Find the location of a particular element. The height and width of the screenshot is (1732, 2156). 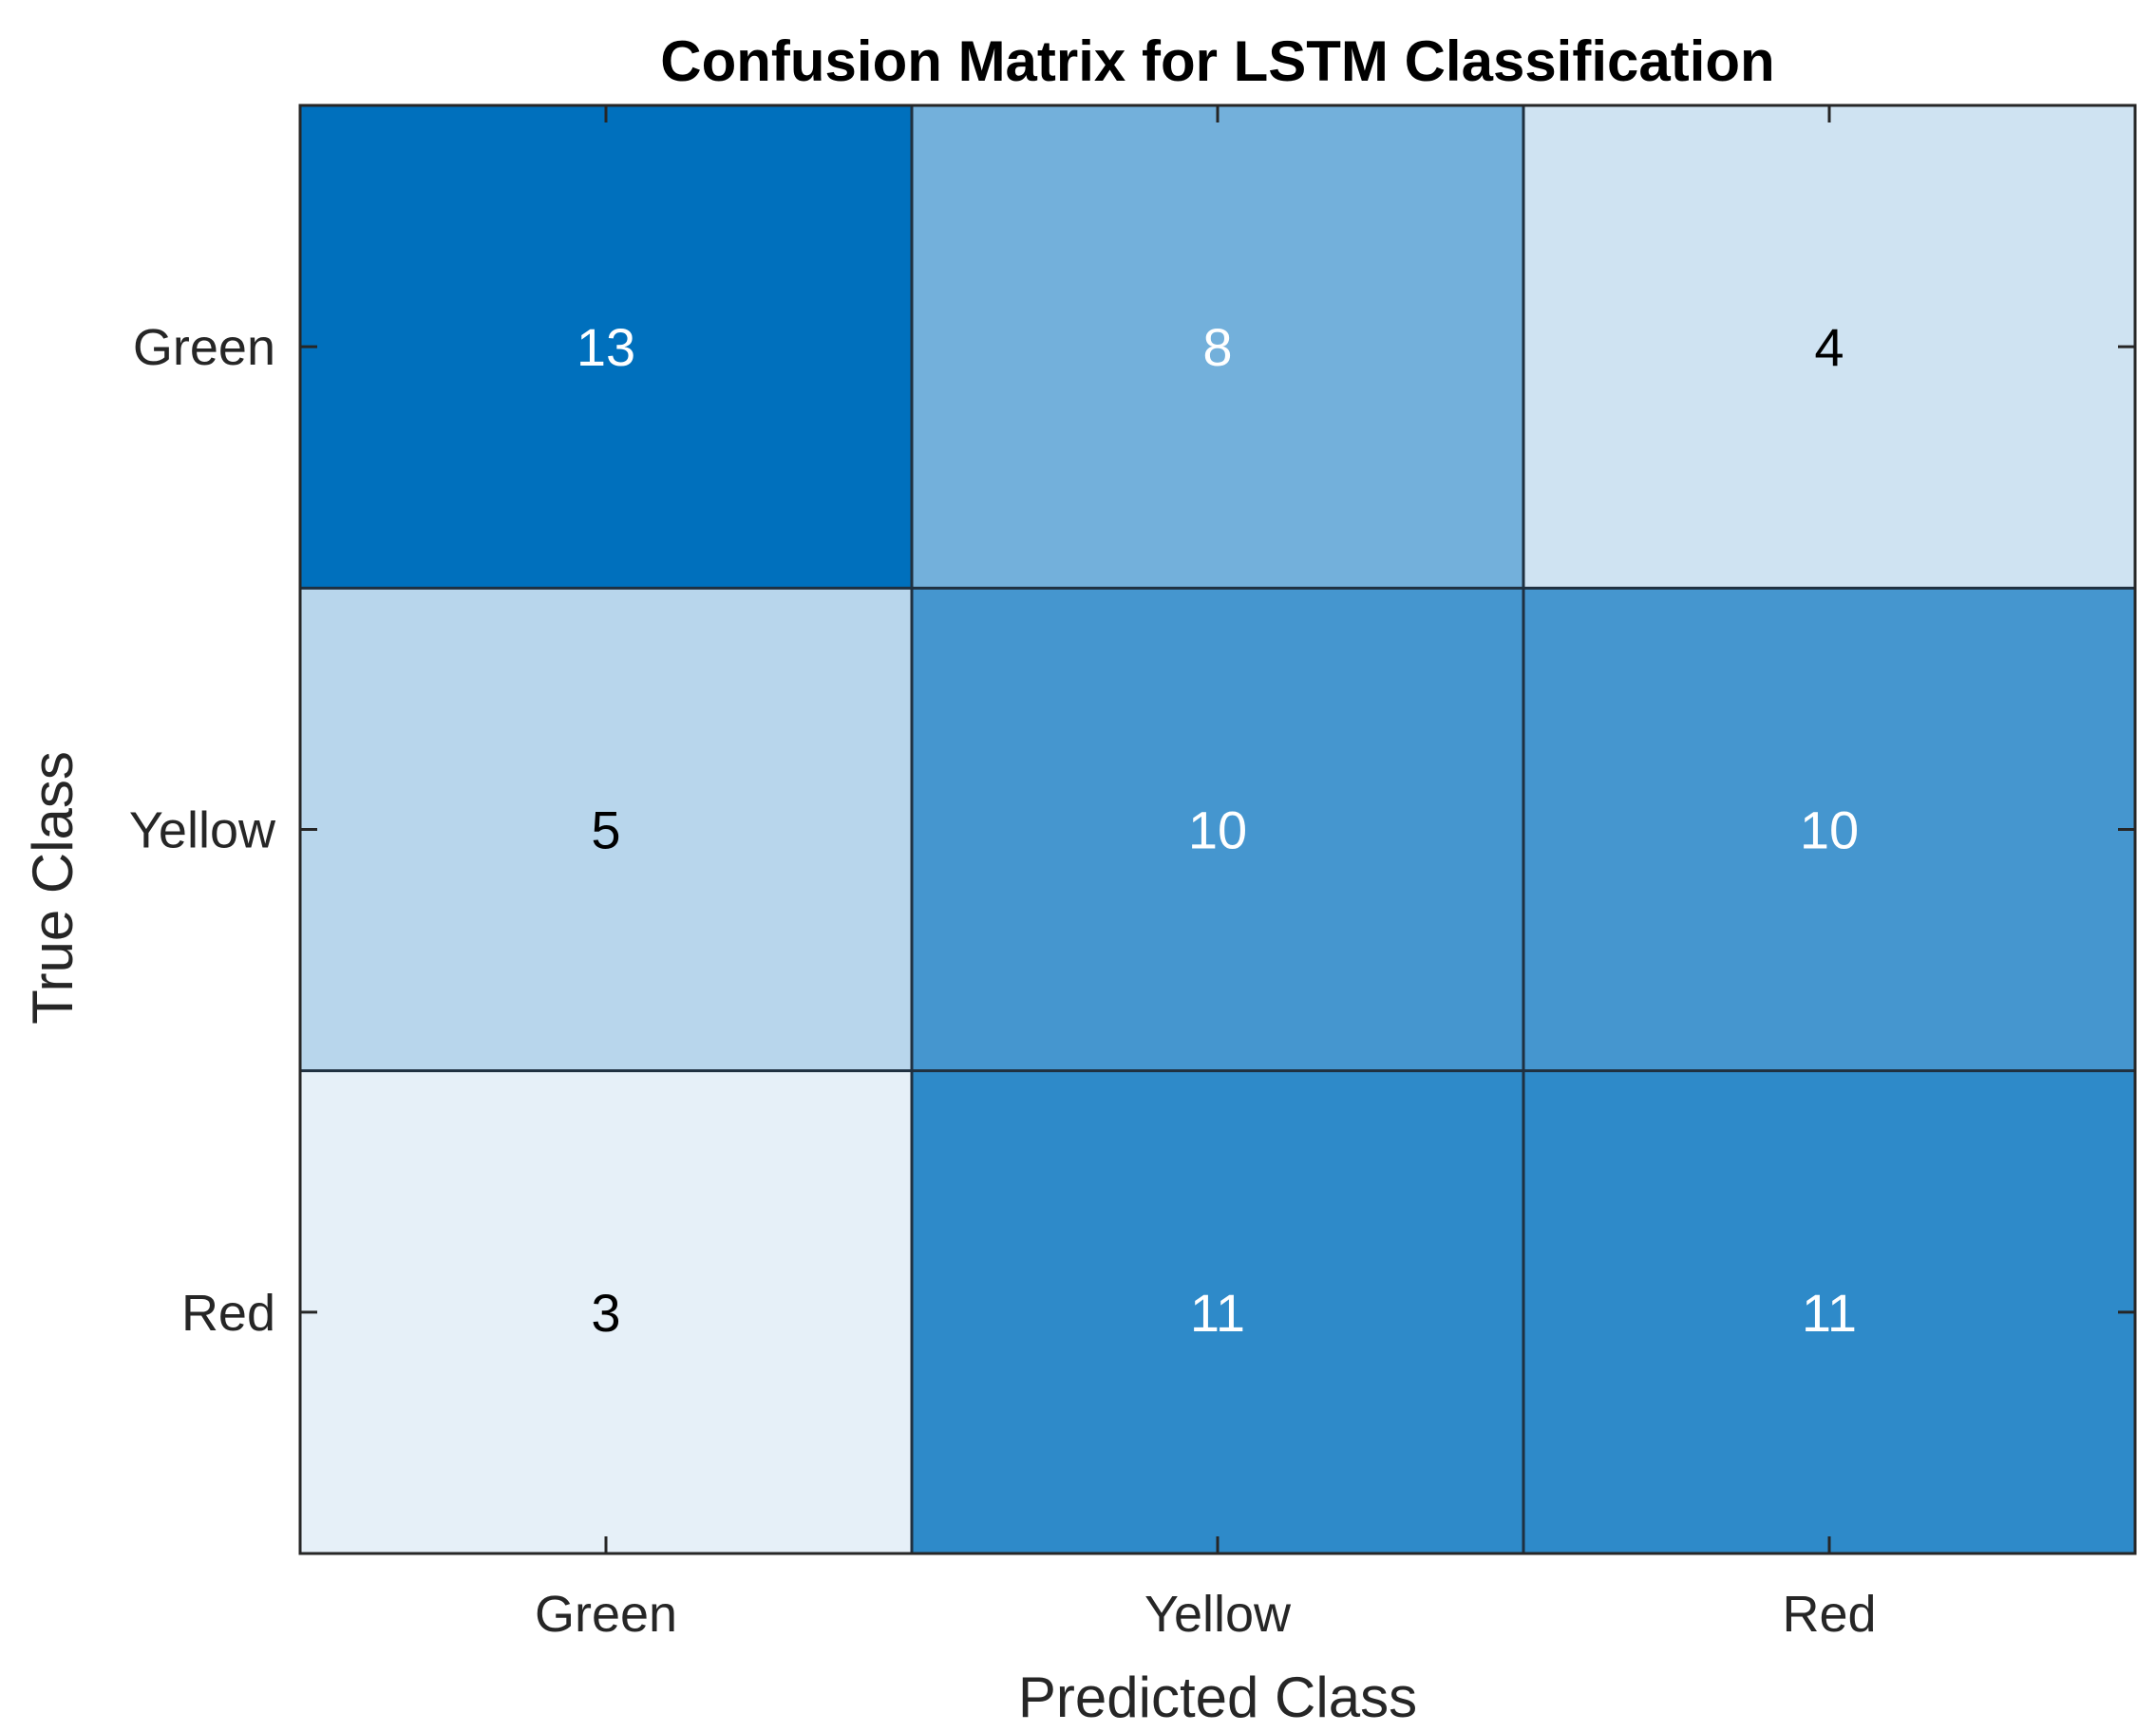

heatmap-cell-green-green is located at coordinates (606, 347).